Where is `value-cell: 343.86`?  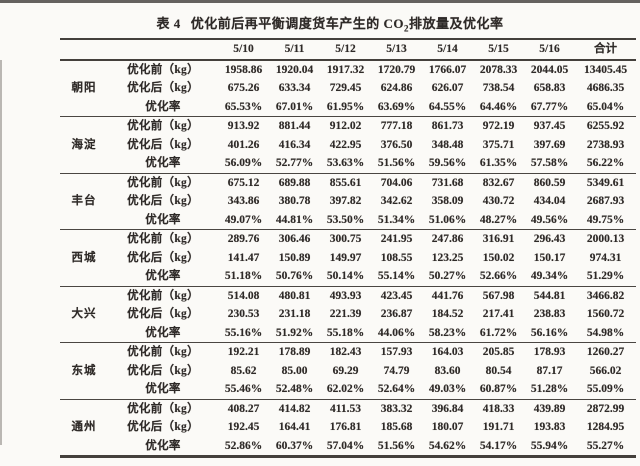 value-cell: 343.86 is located at coordinates (243, 201).